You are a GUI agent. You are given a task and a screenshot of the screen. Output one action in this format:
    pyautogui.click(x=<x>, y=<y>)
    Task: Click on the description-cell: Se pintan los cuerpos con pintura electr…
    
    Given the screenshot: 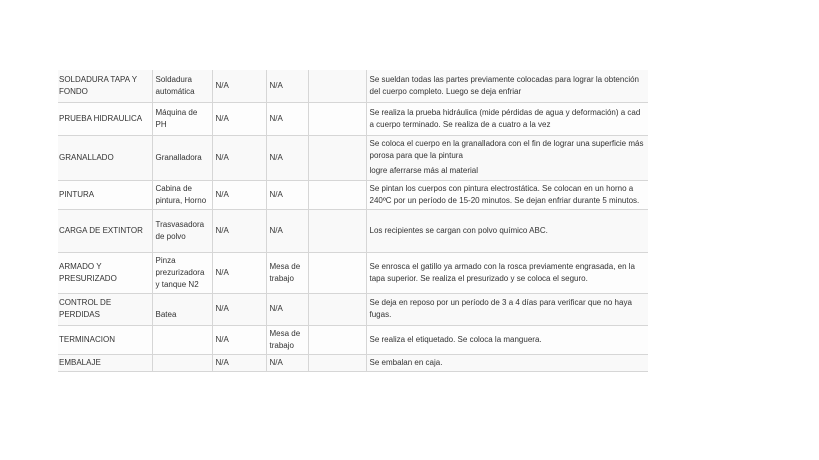 What is the action you would take?
    pyautogui.click(x=506, y=195)
    